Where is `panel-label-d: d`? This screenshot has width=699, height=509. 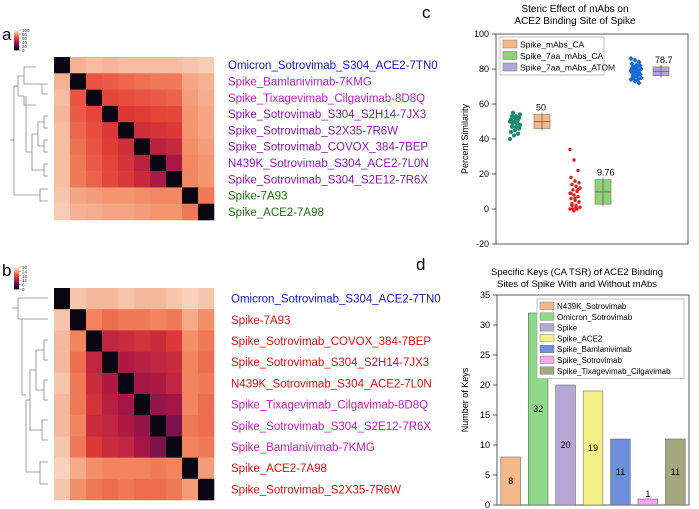
panel-label-d: d is located at coordinates (420, 264).